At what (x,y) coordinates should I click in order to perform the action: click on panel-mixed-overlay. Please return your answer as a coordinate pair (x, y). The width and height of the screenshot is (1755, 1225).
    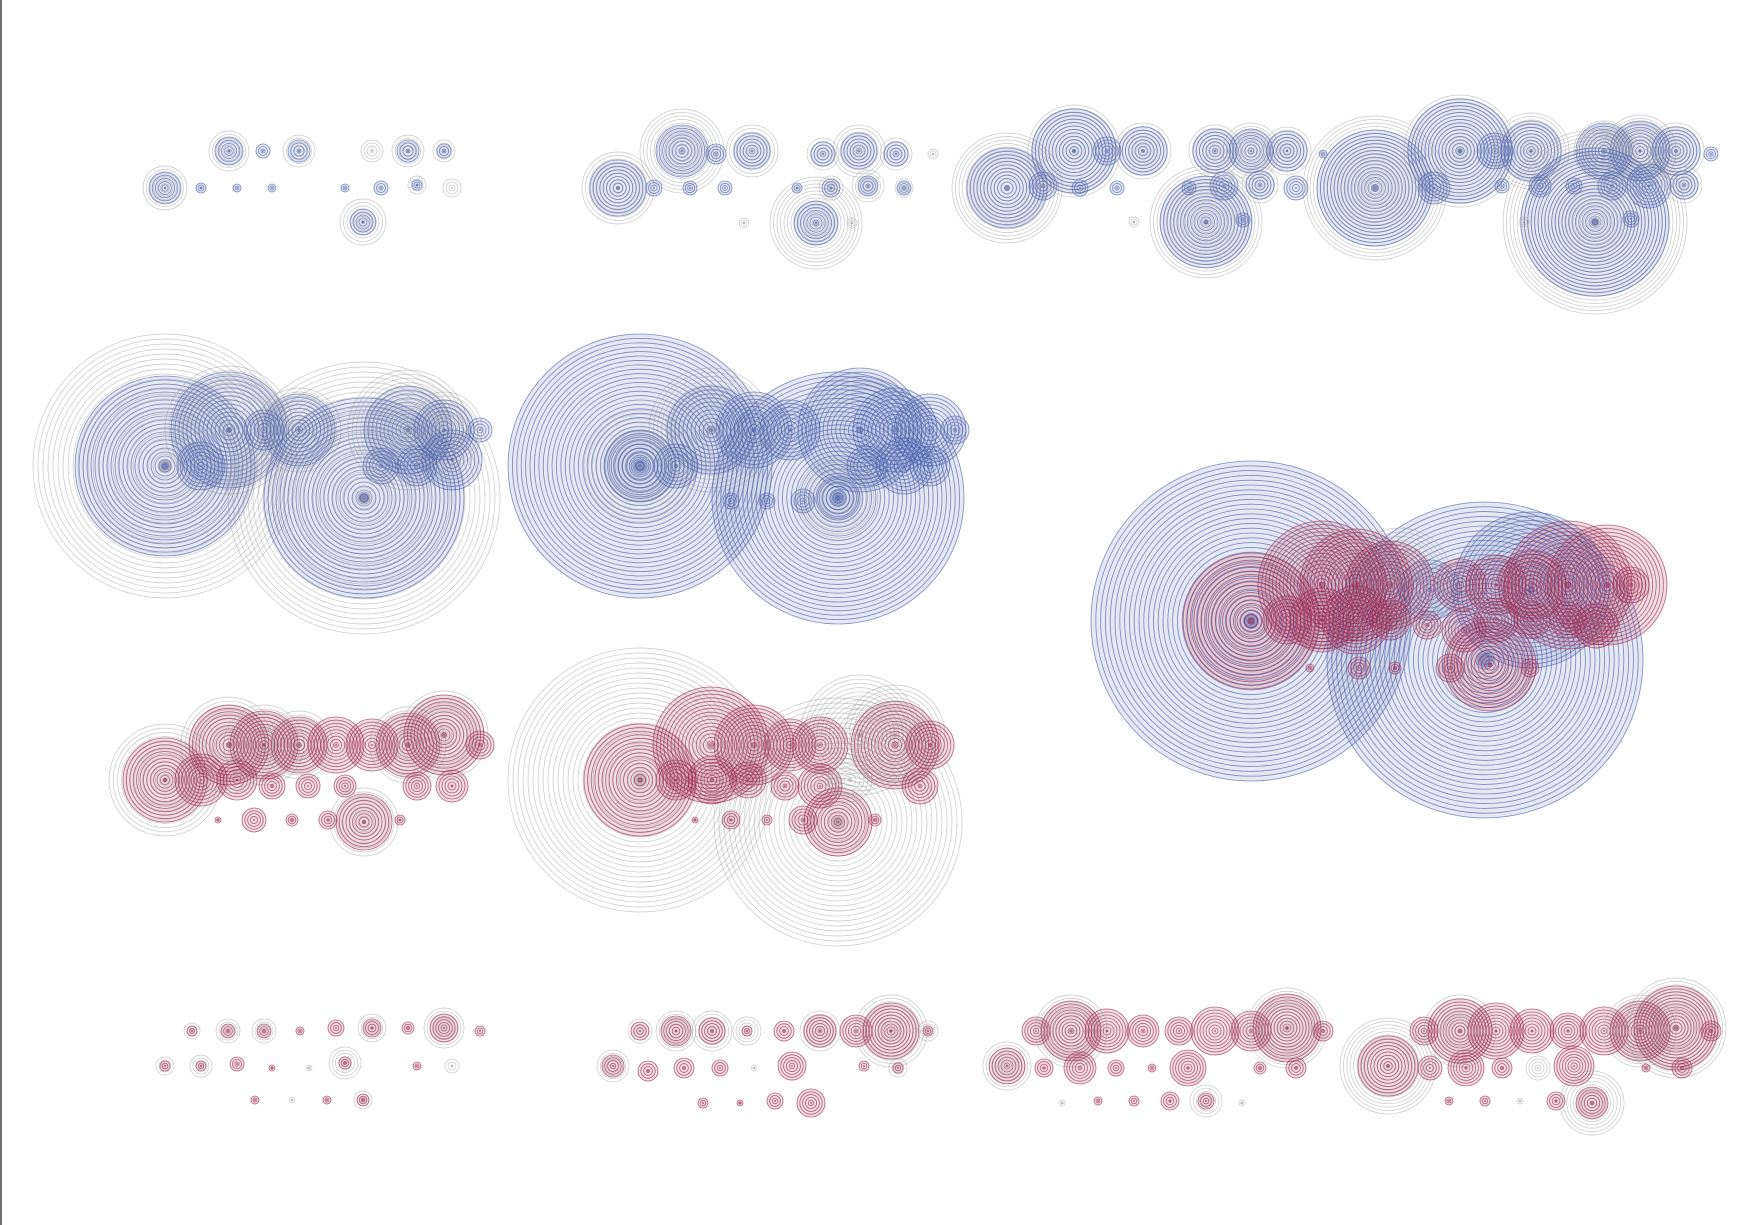
    Looking at the image, I should click on (1379, 639).